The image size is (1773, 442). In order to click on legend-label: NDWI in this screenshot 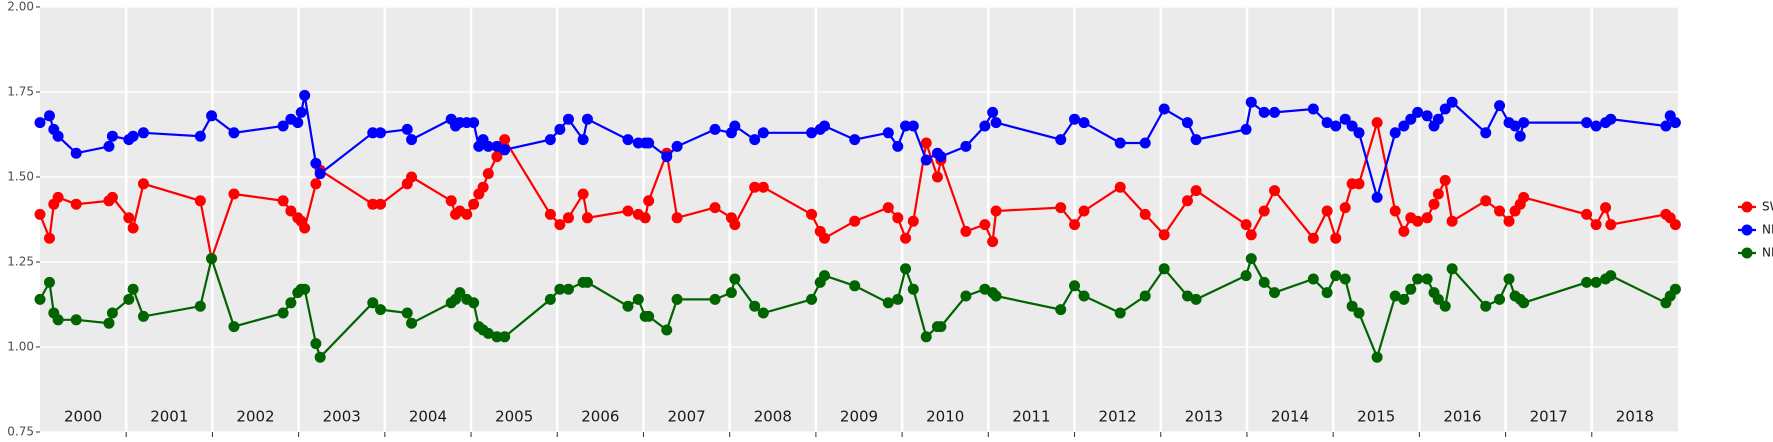, I will do `click(1767, 253)`.